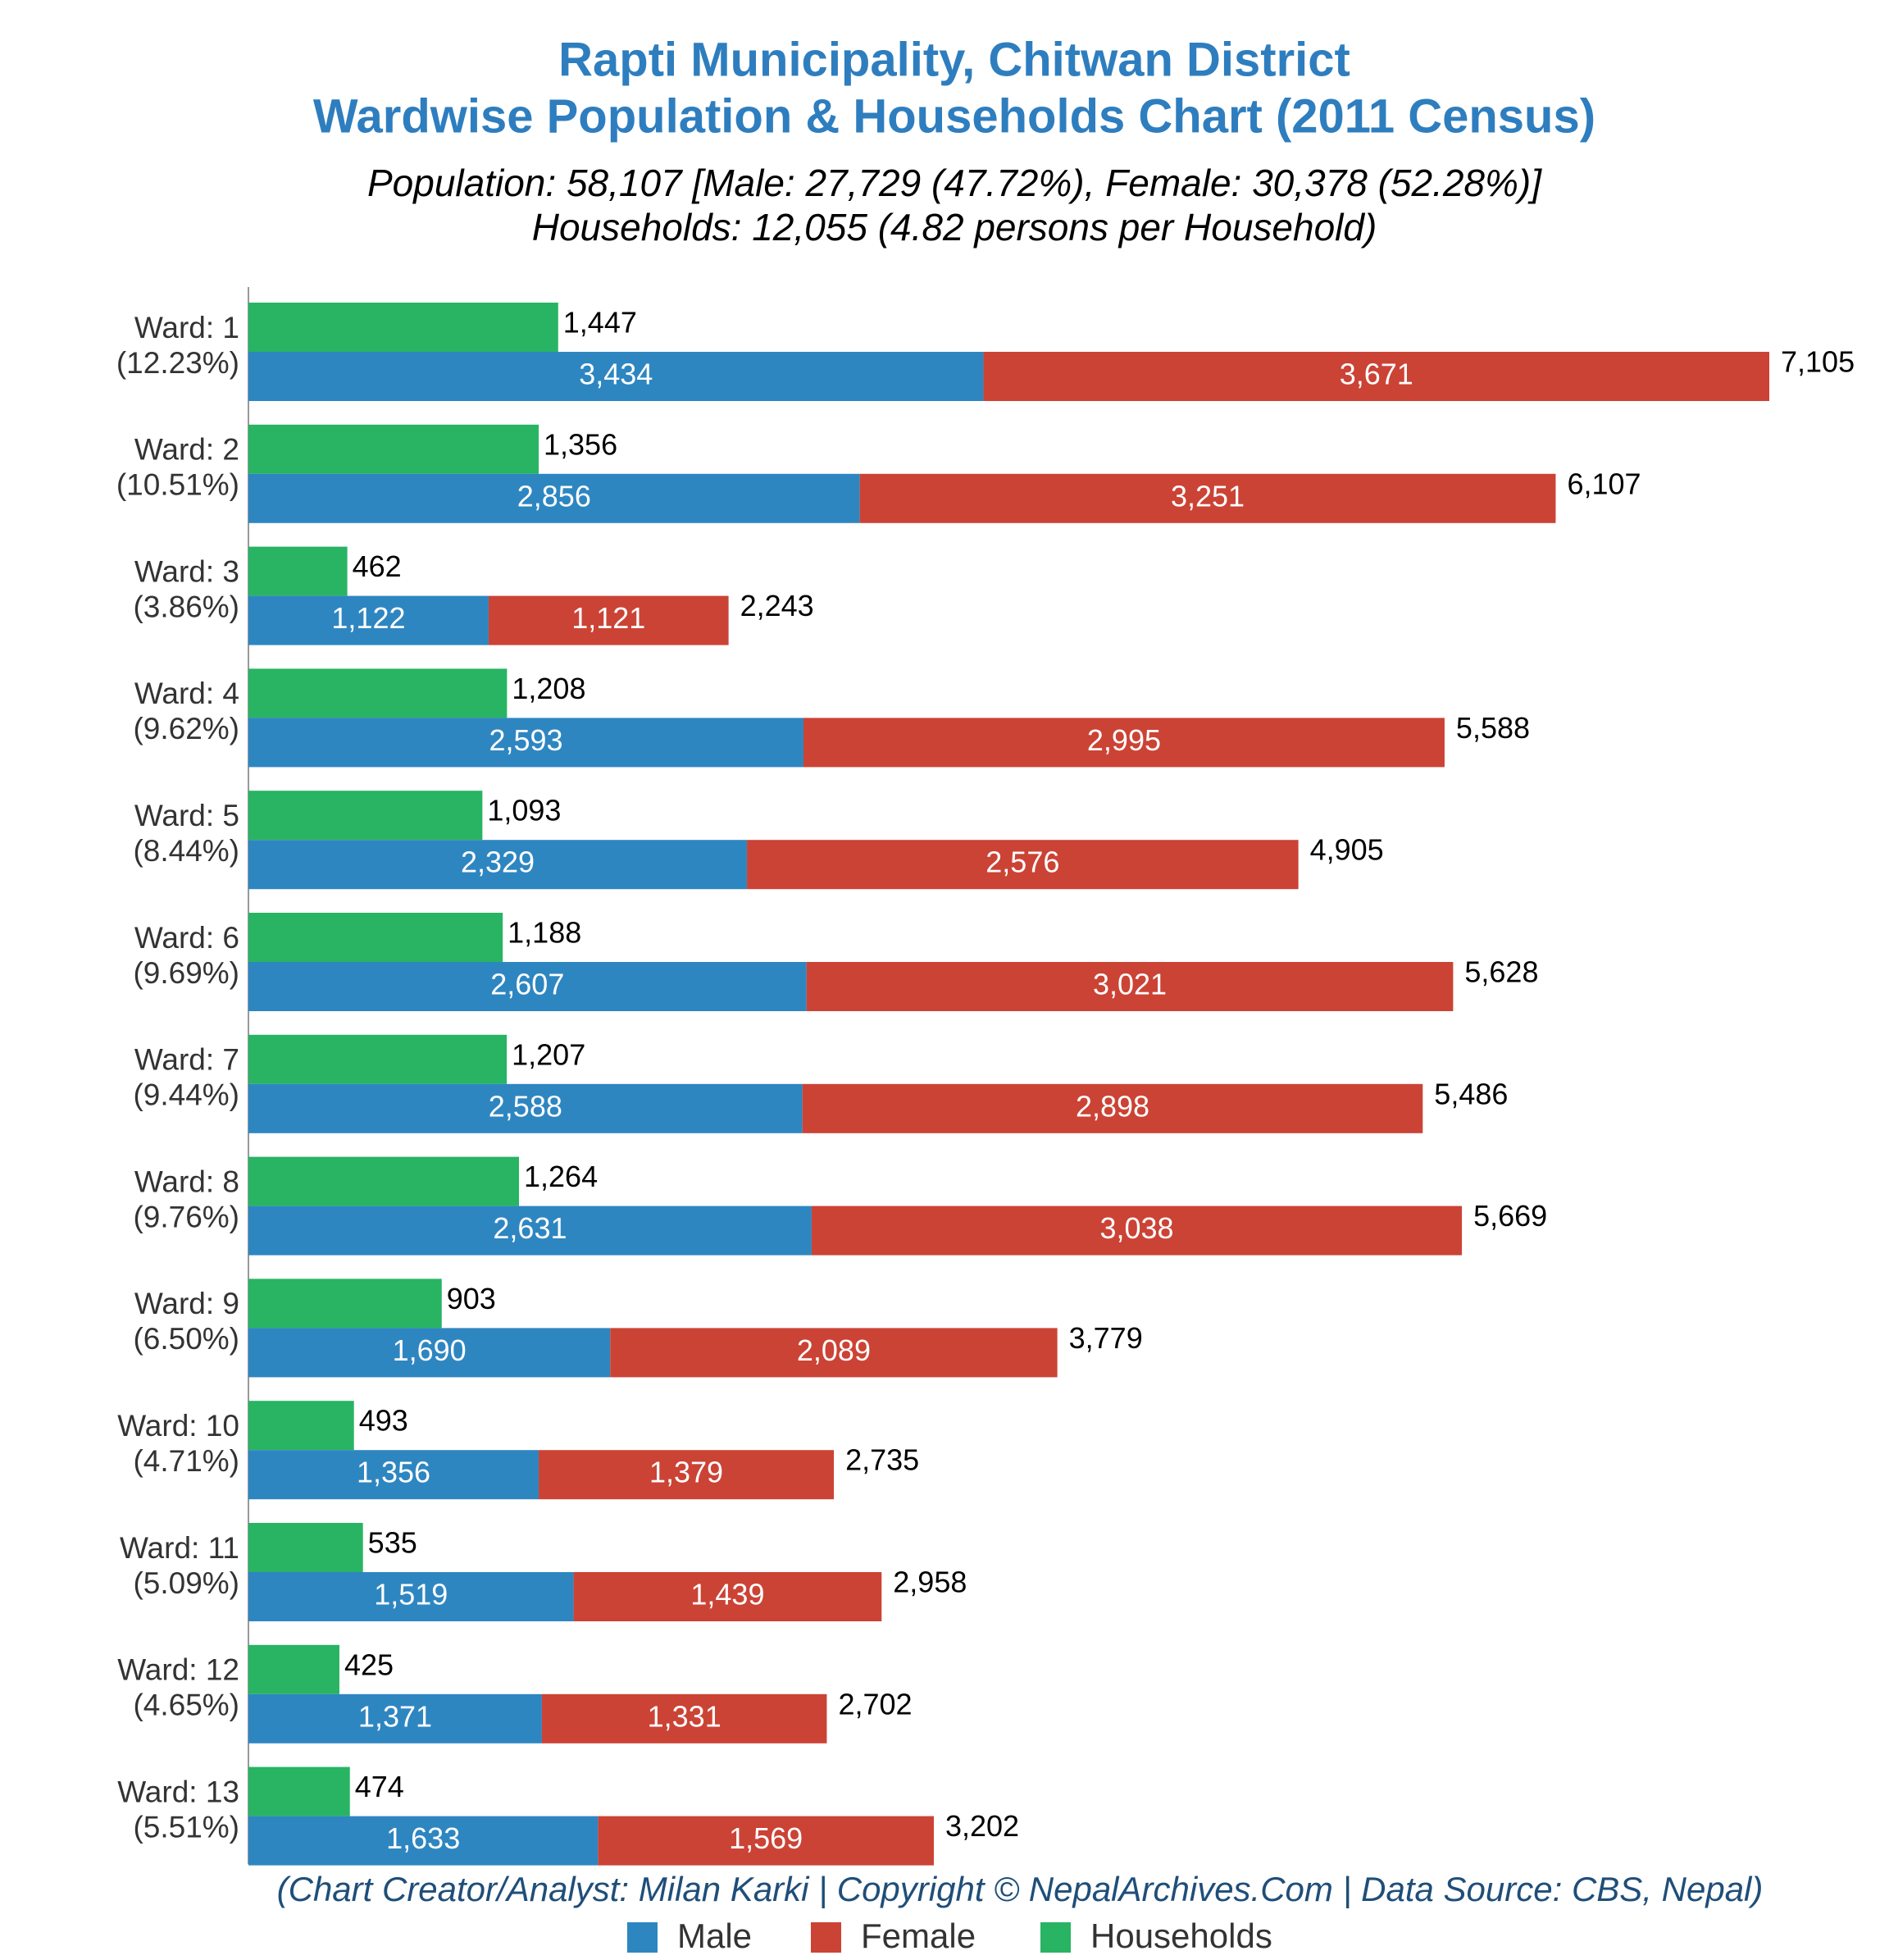 This screenshot has width=1889, height=1960. Describe the element at coordinates (186, 327) in the screenshot. I see `y-tick-label: Ward: 1` at that location.